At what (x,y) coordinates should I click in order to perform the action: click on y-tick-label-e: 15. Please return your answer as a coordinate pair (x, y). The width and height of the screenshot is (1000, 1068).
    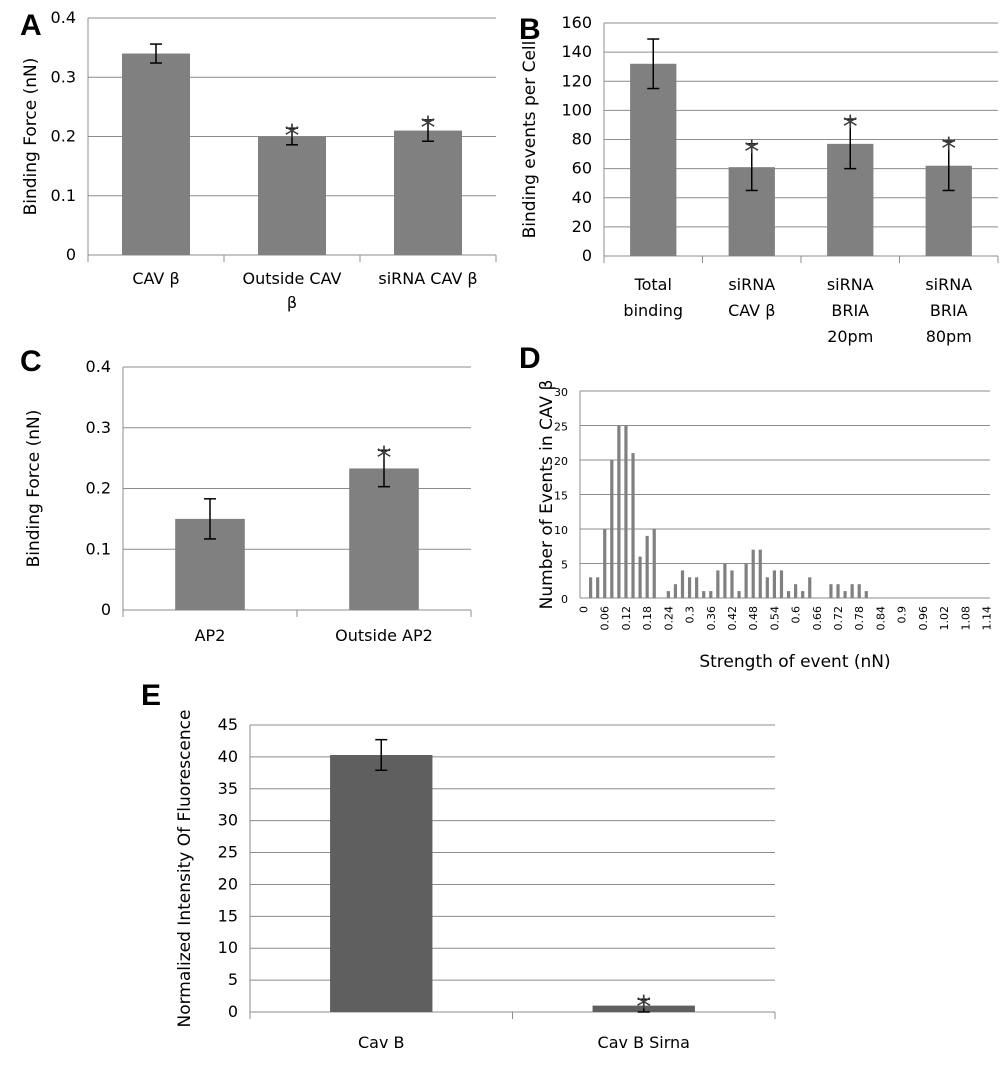
    Looking at the image, I should click on (228, 915).